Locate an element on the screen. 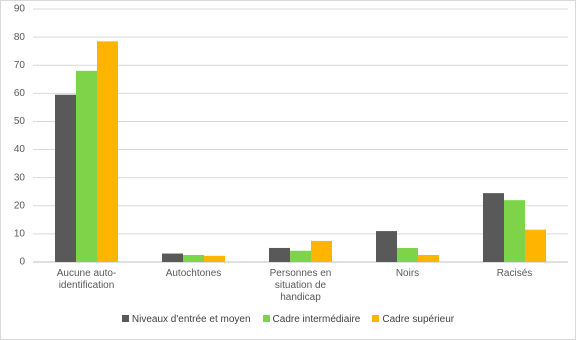 This screenshot has height=340, width=576. x-tick-label: Noirs is located at coordinates (407, 273).